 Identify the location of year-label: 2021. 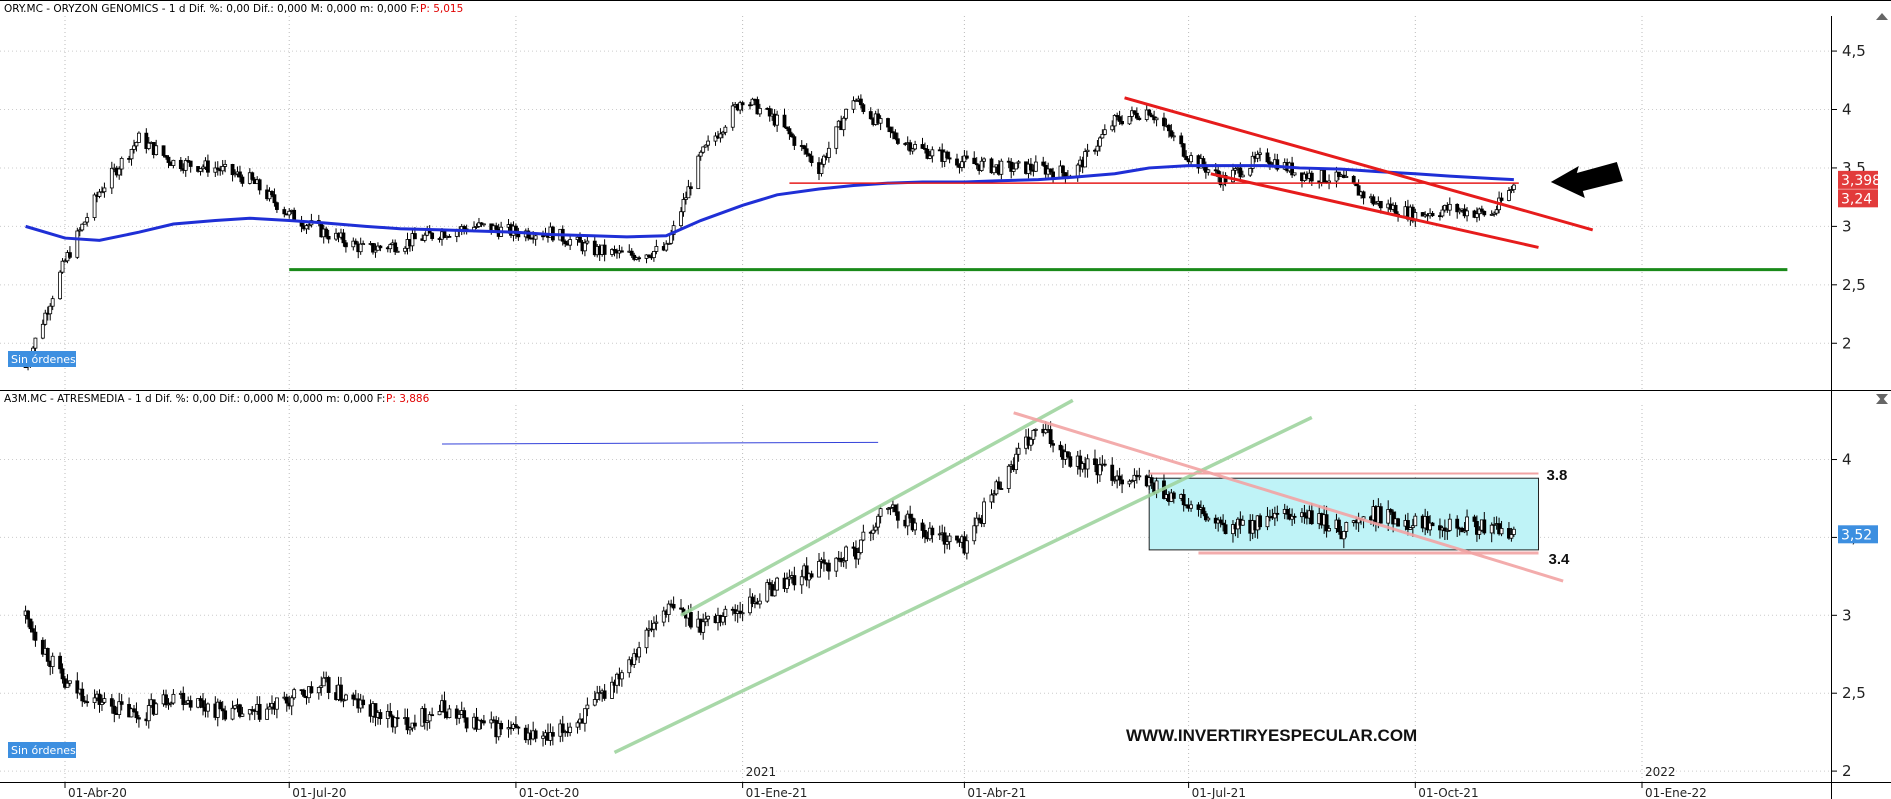
(761, 772).